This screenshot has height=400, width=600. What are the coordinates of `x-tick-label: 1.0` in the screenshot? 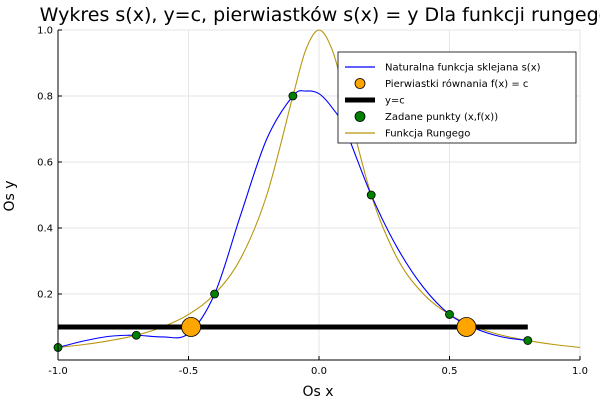 It's located at (580, 371).